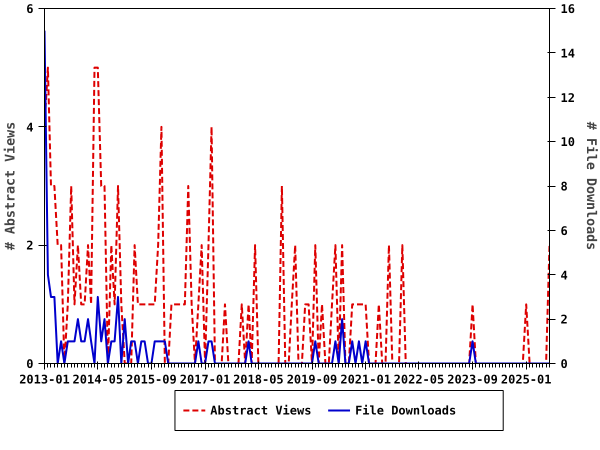  Describe the element at coordinates (261, 411) in the screenshot. I see `legend-label: Abstract Views` at that location.